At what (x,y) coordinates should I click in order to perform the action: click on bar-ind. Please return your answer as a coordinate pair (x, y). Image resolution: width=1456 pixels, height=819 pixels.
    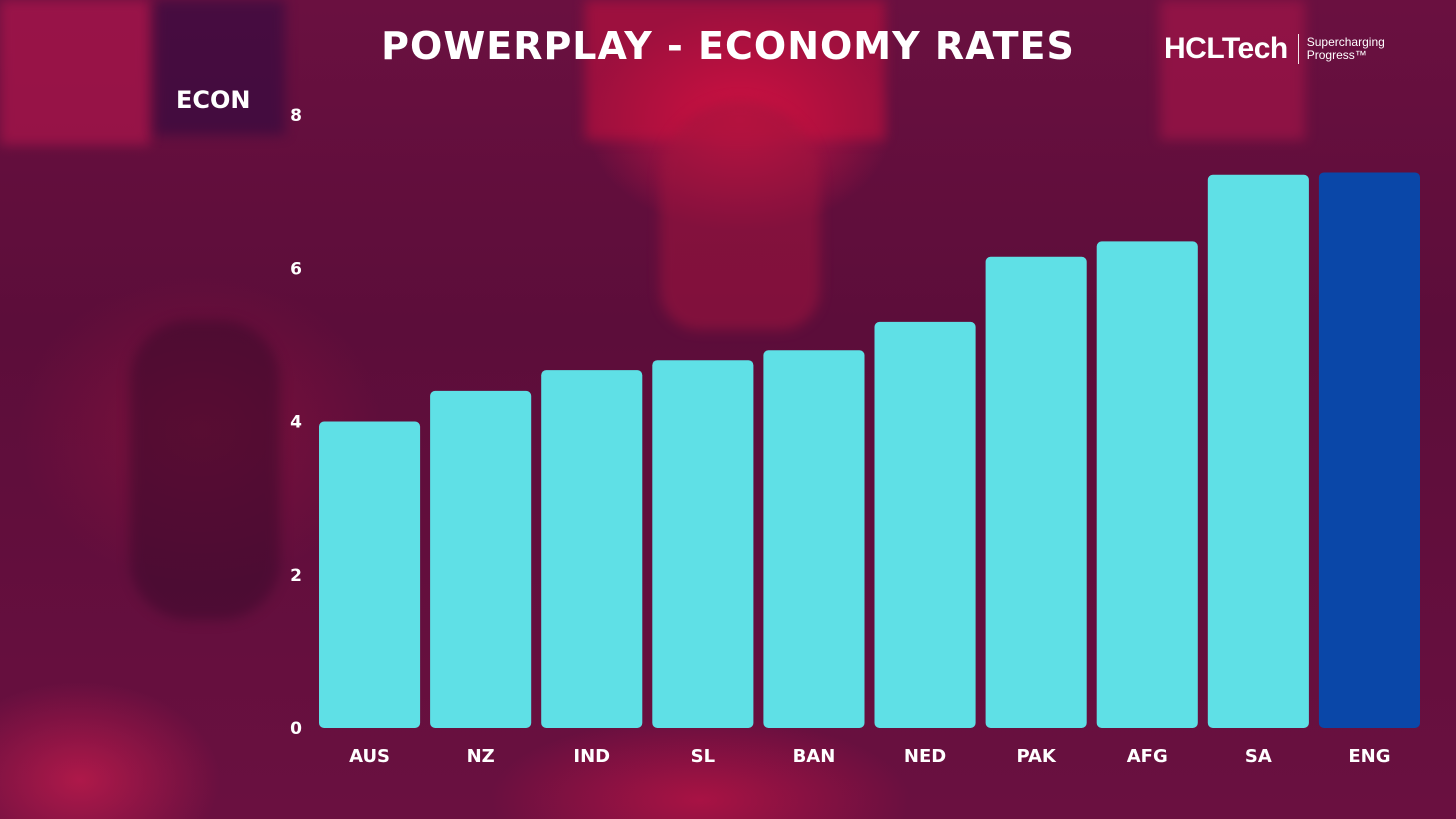
    Looking at the image, I should click on (592, 549).